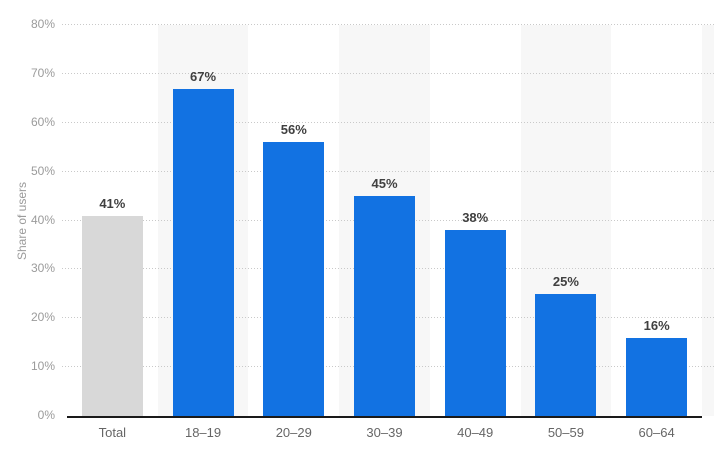  I want to click on x-axis-line, so click(384, 417).